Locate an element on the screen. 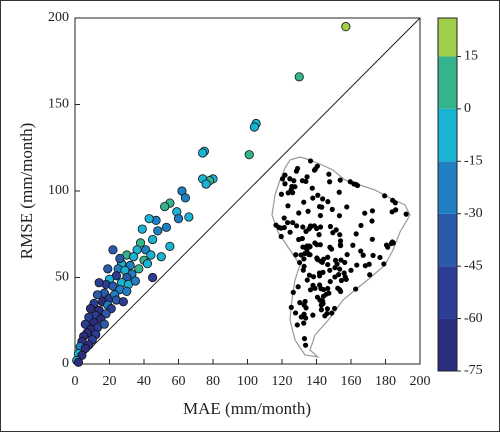 Image resolution: width=500 pixels, height=437 pixels. x-tick-label: 40 is located at coordinates (144, 381).